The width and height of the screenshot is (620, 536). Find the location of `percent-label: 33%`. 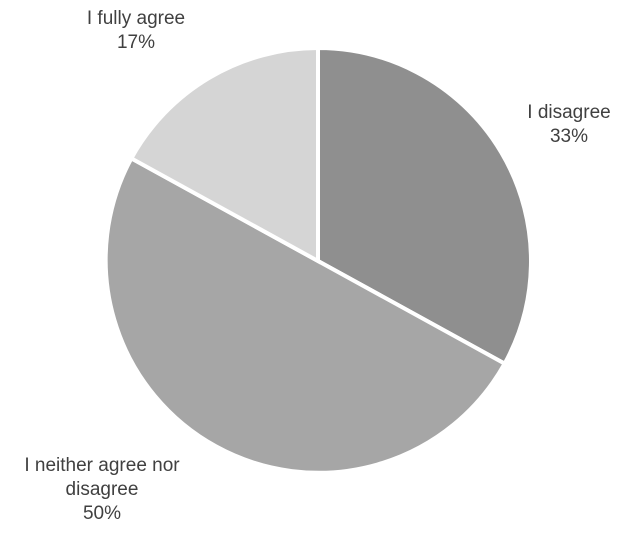

percent-label: 33% is located at coordinates (569, 136).